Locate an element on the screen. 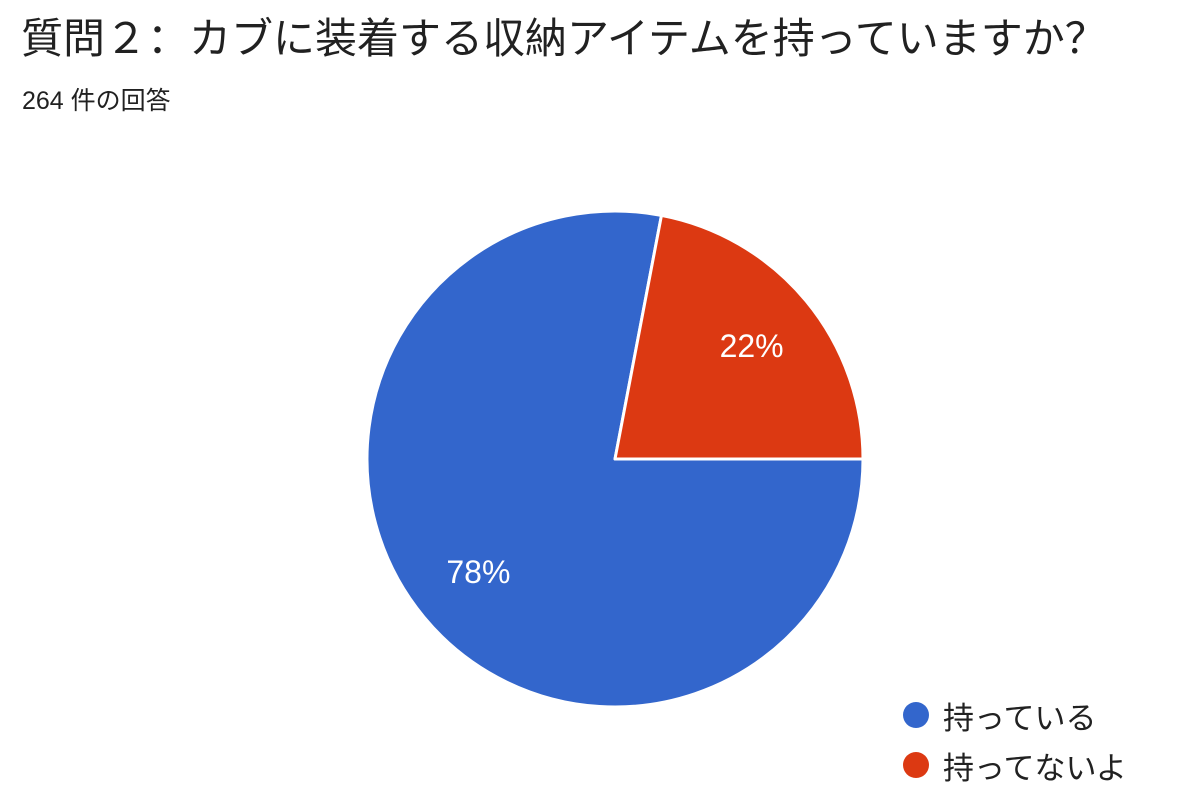 This screenshot has width=1200, height=800. legend-item-1: 持ってないよ is located at coordinates (1015, 767).